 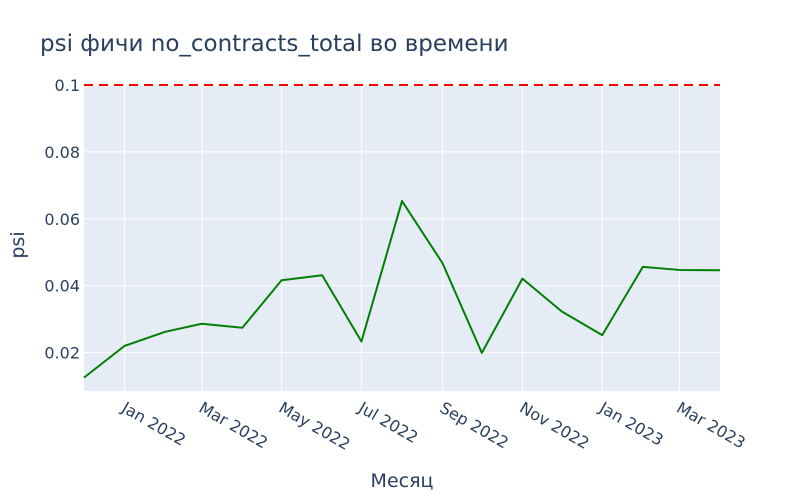 I want to click on x-tick-label: Sep 2022, so click(x=474, y=425).